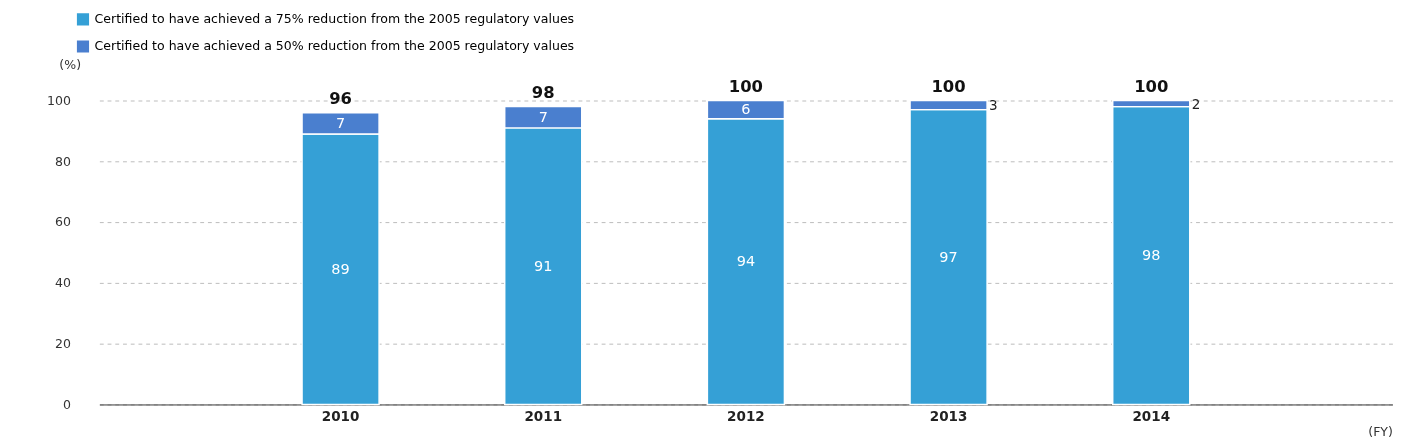 This screenshot has width=1404, height=439. I want to click on data-label: 2, so click(1196, 103).